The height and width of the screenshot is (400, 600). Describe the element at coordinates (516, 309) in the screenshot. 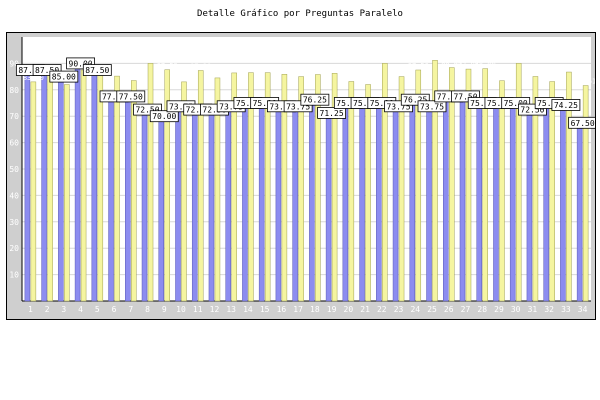

I see `x-tick-label: 30` at that location.